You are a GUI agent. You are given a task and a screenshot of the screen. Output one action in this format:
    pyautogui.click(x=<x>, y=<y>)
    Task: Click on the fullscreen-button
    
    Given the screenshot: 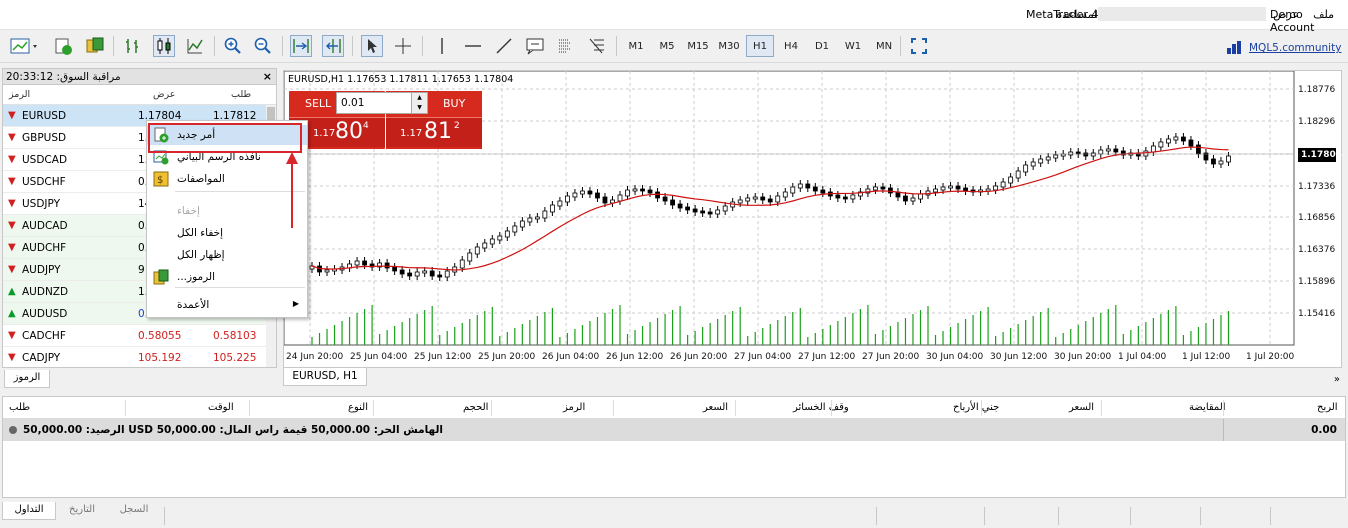 What is the action you would take?
    pyautogui.click(x=919, y=46)
    